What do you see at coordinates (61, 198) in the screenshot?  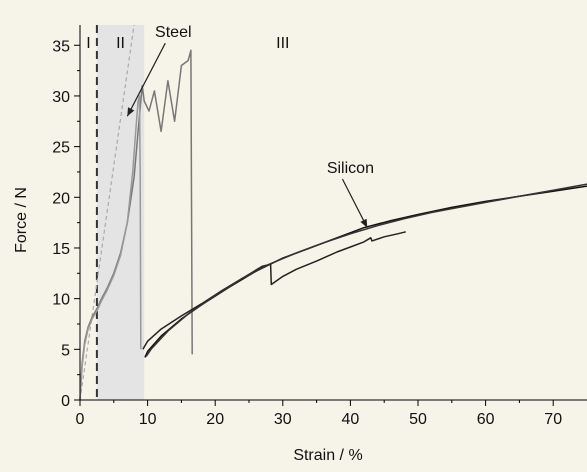 I see `y-tick-label: 20` at bounding box center [61, 198].